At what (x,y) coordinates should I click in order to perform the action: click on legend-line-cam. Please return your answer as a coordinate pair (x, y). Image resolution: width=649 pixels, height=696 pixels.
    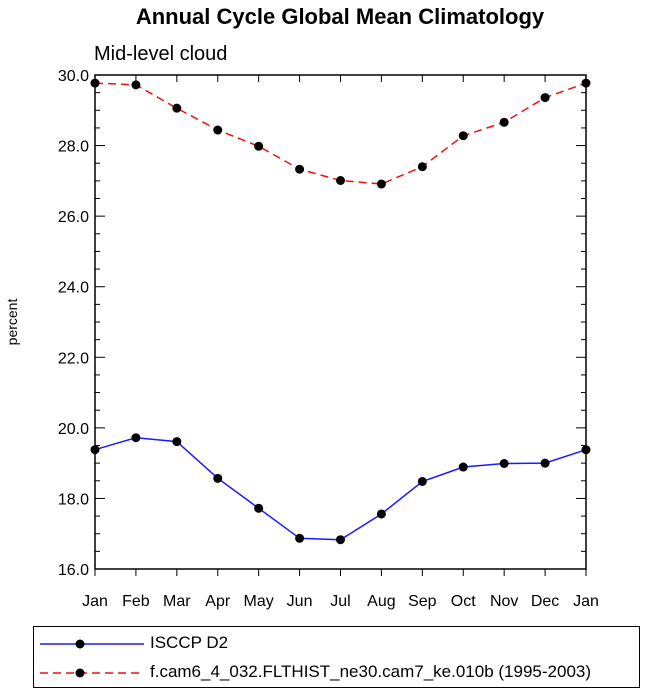
    Looking at the image, I should click on (92, 673).